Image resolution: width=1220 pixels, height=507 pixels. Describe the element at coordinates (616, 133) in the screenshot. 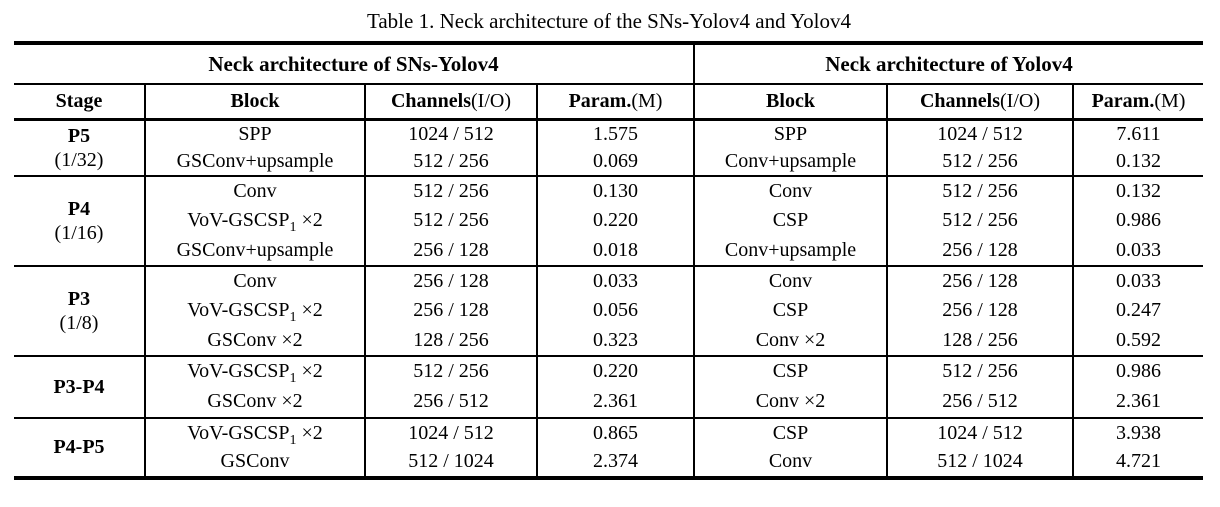

I see `param-cell: 1.575` at that location.